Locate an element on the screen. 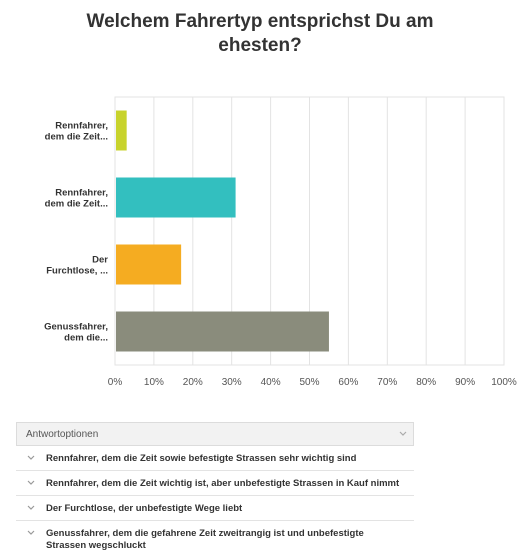 The width and height of the screenshot is (521, 552). answer-options-header-label: Antwortoptionen is located at coordinates (62, 434).